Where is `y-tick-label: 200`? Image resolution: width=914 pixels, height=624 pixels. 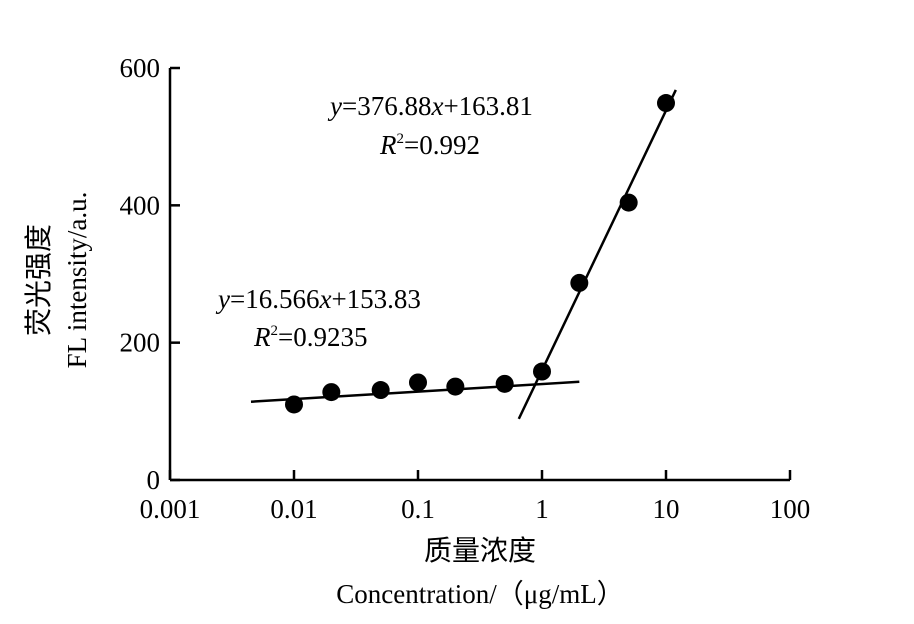 y-tick-label: 200 is located at coordinates (140, 343).